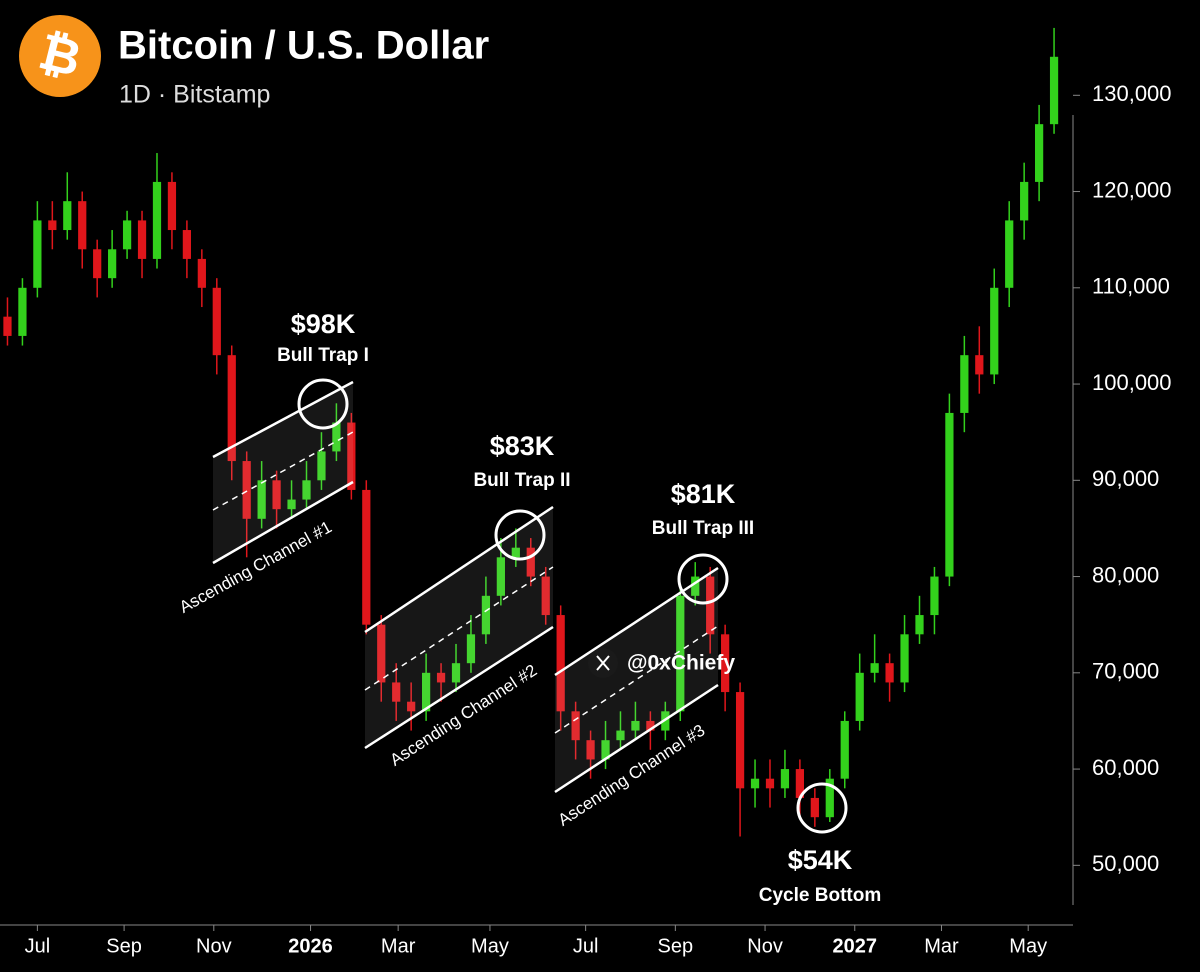 The image size is (1200, 972). I want to click on y-tick-label: 50,000, so click(1125, 863).